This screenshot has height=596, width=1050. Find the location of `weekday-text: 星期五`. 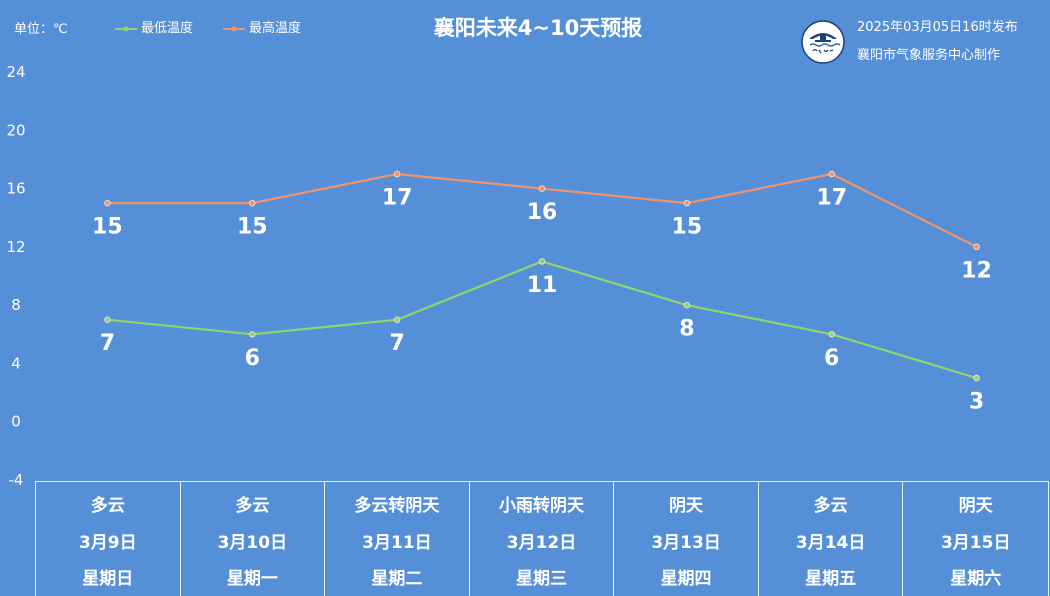

weekday-text: 星期五 is located at coordinates (831, 579).